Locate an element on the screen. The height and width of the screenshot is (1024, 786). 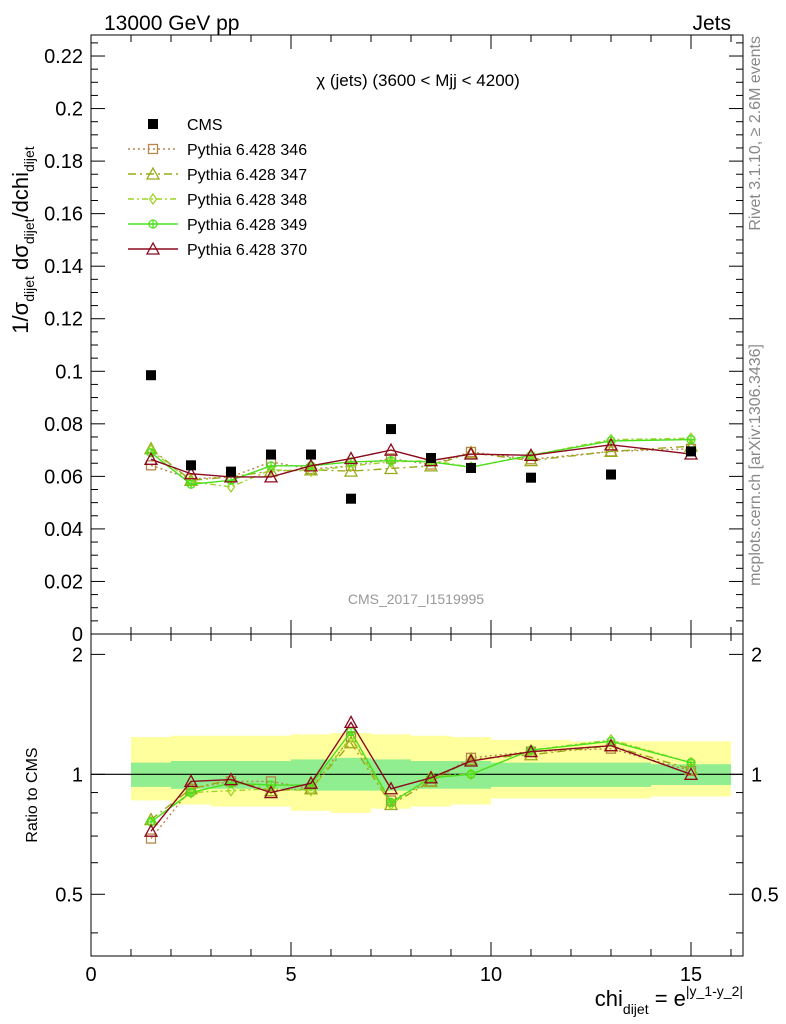
main-ytick-label: 0.16 is located at coordinates (63, 215).